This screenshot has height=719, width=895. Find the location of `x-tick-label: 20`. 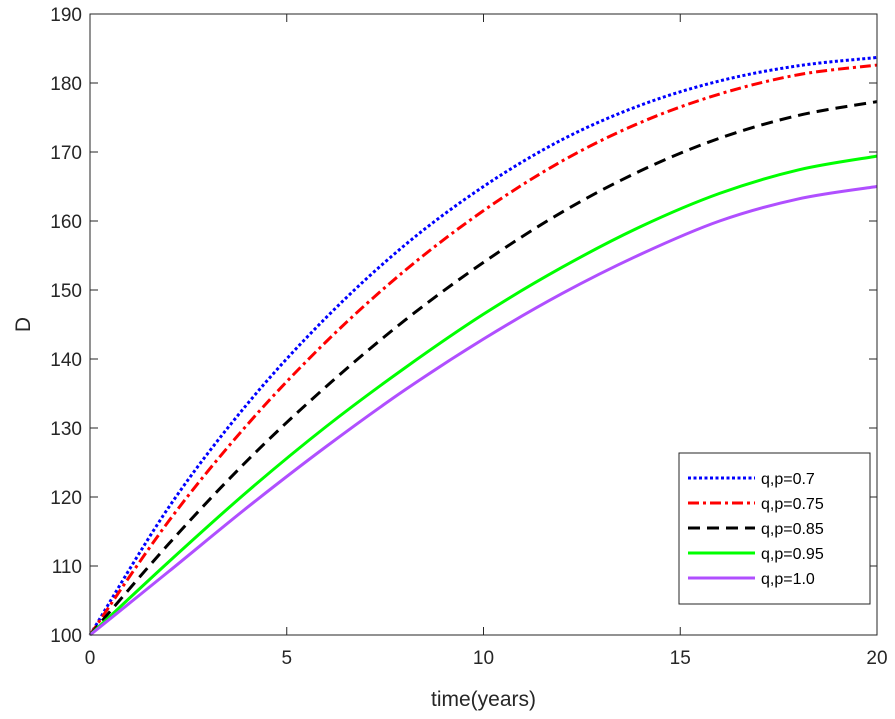

x-tick-label: 20 is located at coordinates (876, 658).